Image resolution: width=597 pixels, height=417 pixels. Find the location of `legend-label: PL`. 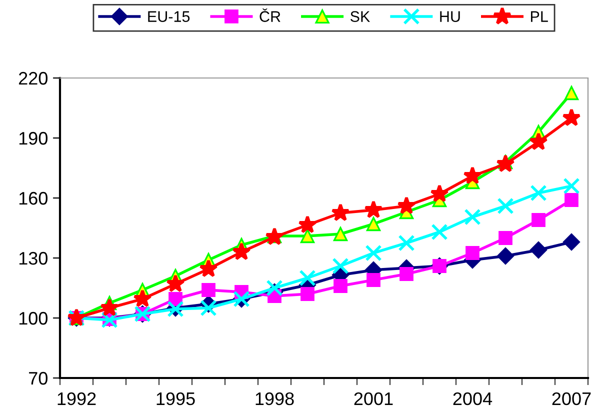

legend-label: PL is located at coordinates (539, 16).